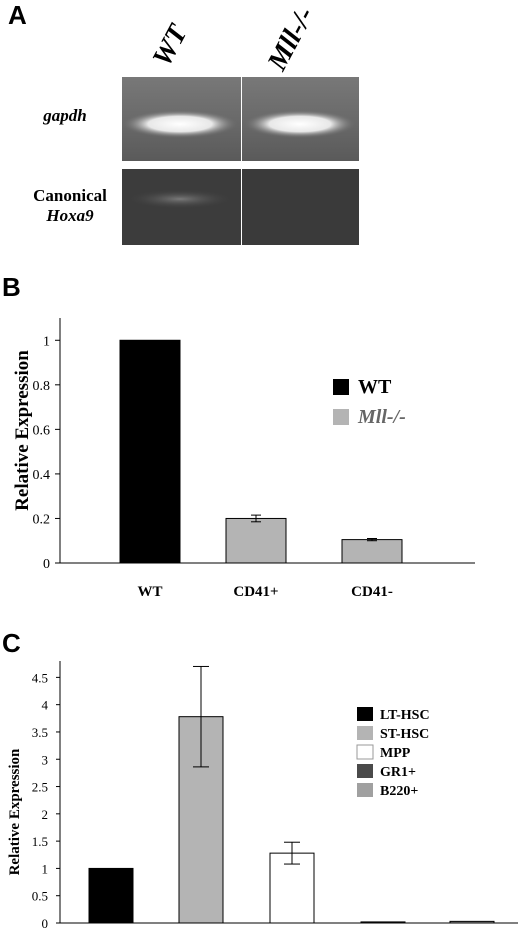 This screenshot has height=931, width=520. I want to click on legend-label: GR1+, so click(398, 772).